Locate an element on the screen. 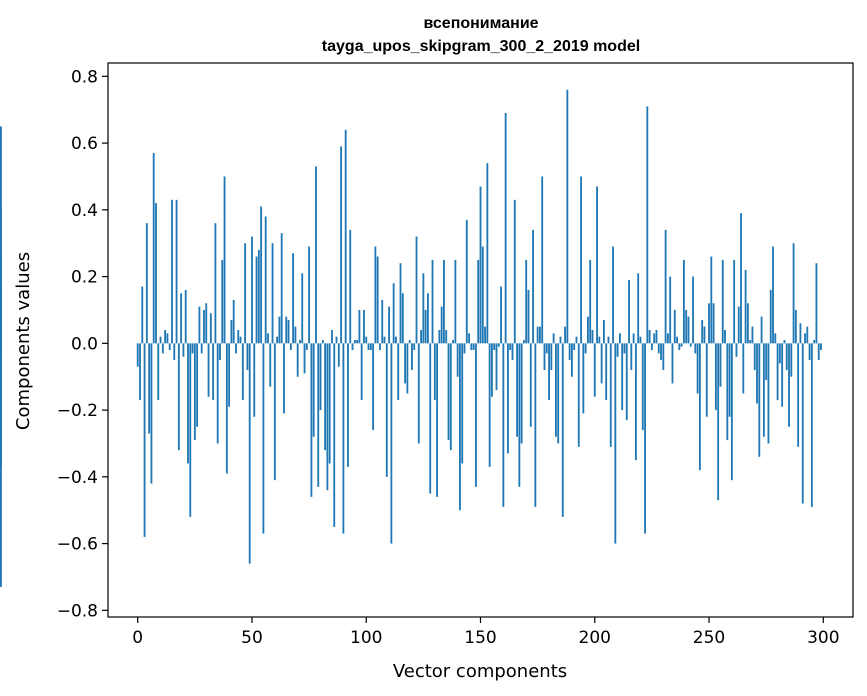 The height and width of the screenshot is (696, 867). y-tick-label: −0.4 is located at coordinates (77, 478).